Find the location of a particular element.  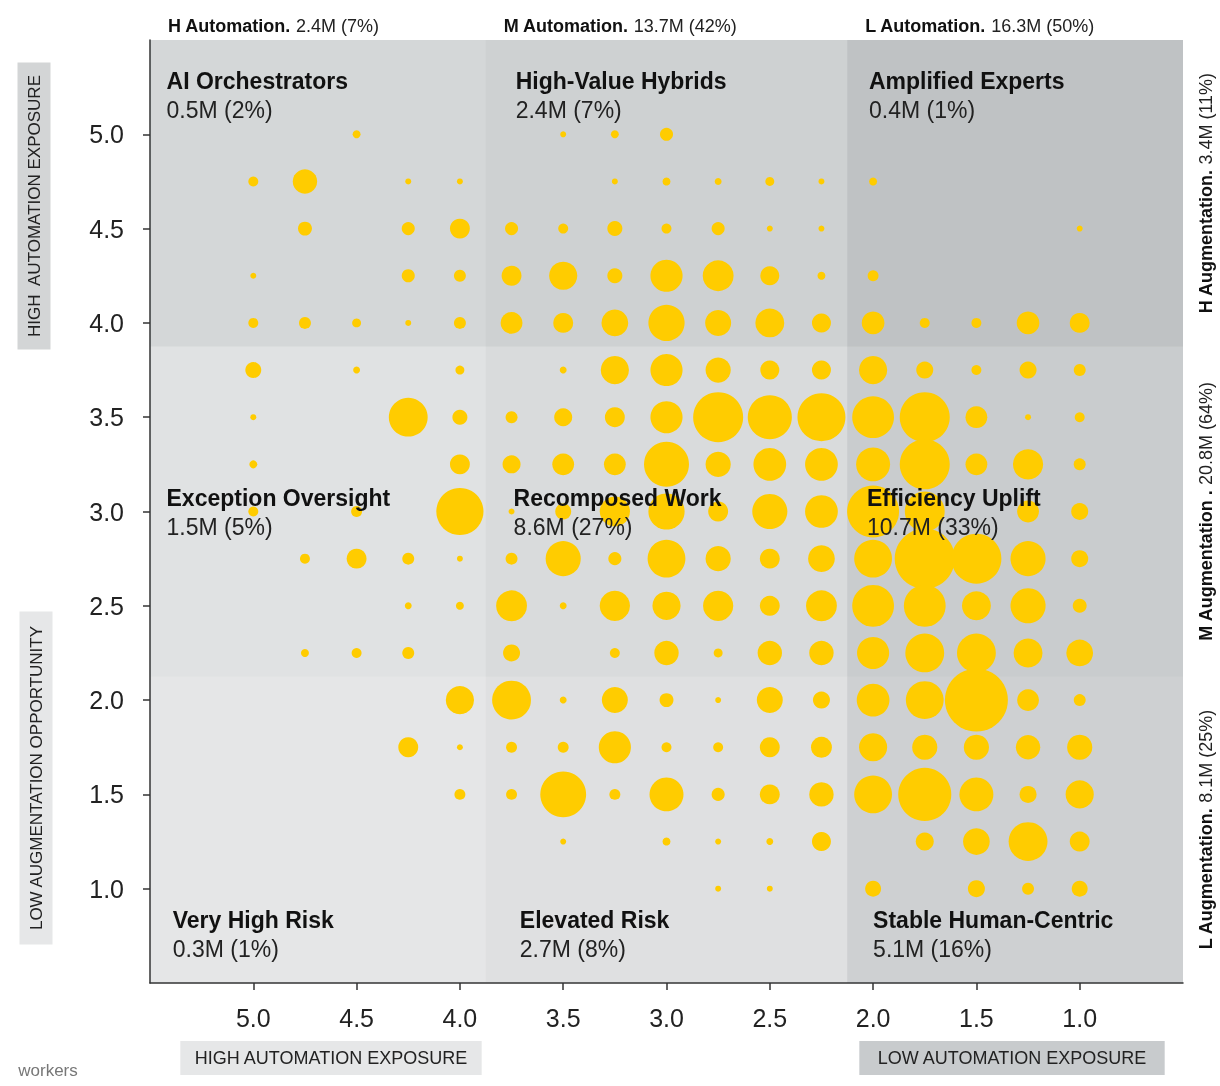

y-tick-label: 5.0 is located at coordinates (106, 134).